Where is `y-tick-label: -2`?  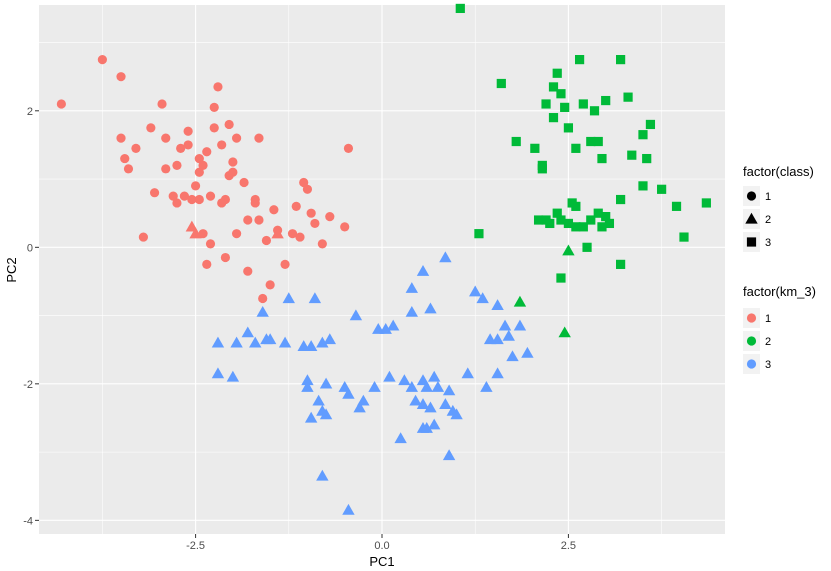
y-tick-label: -2 is located at coordinates (28, 385).